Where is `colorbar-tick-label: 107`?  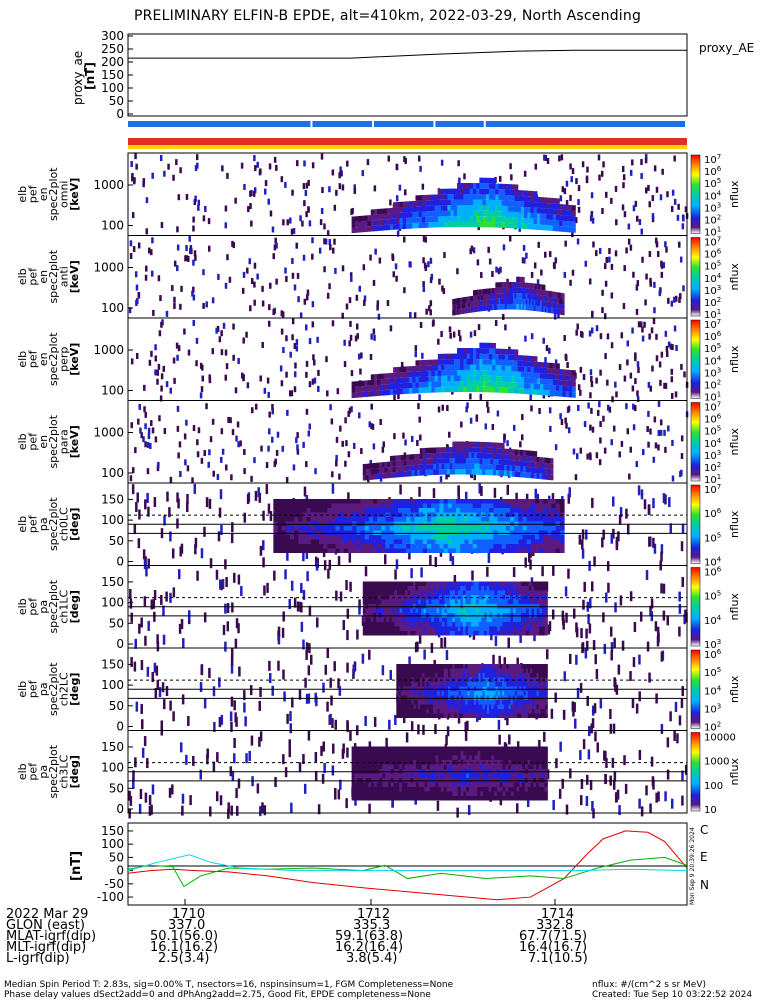 colorbar-tick-label: 107 is located at coordinates (712, 407).